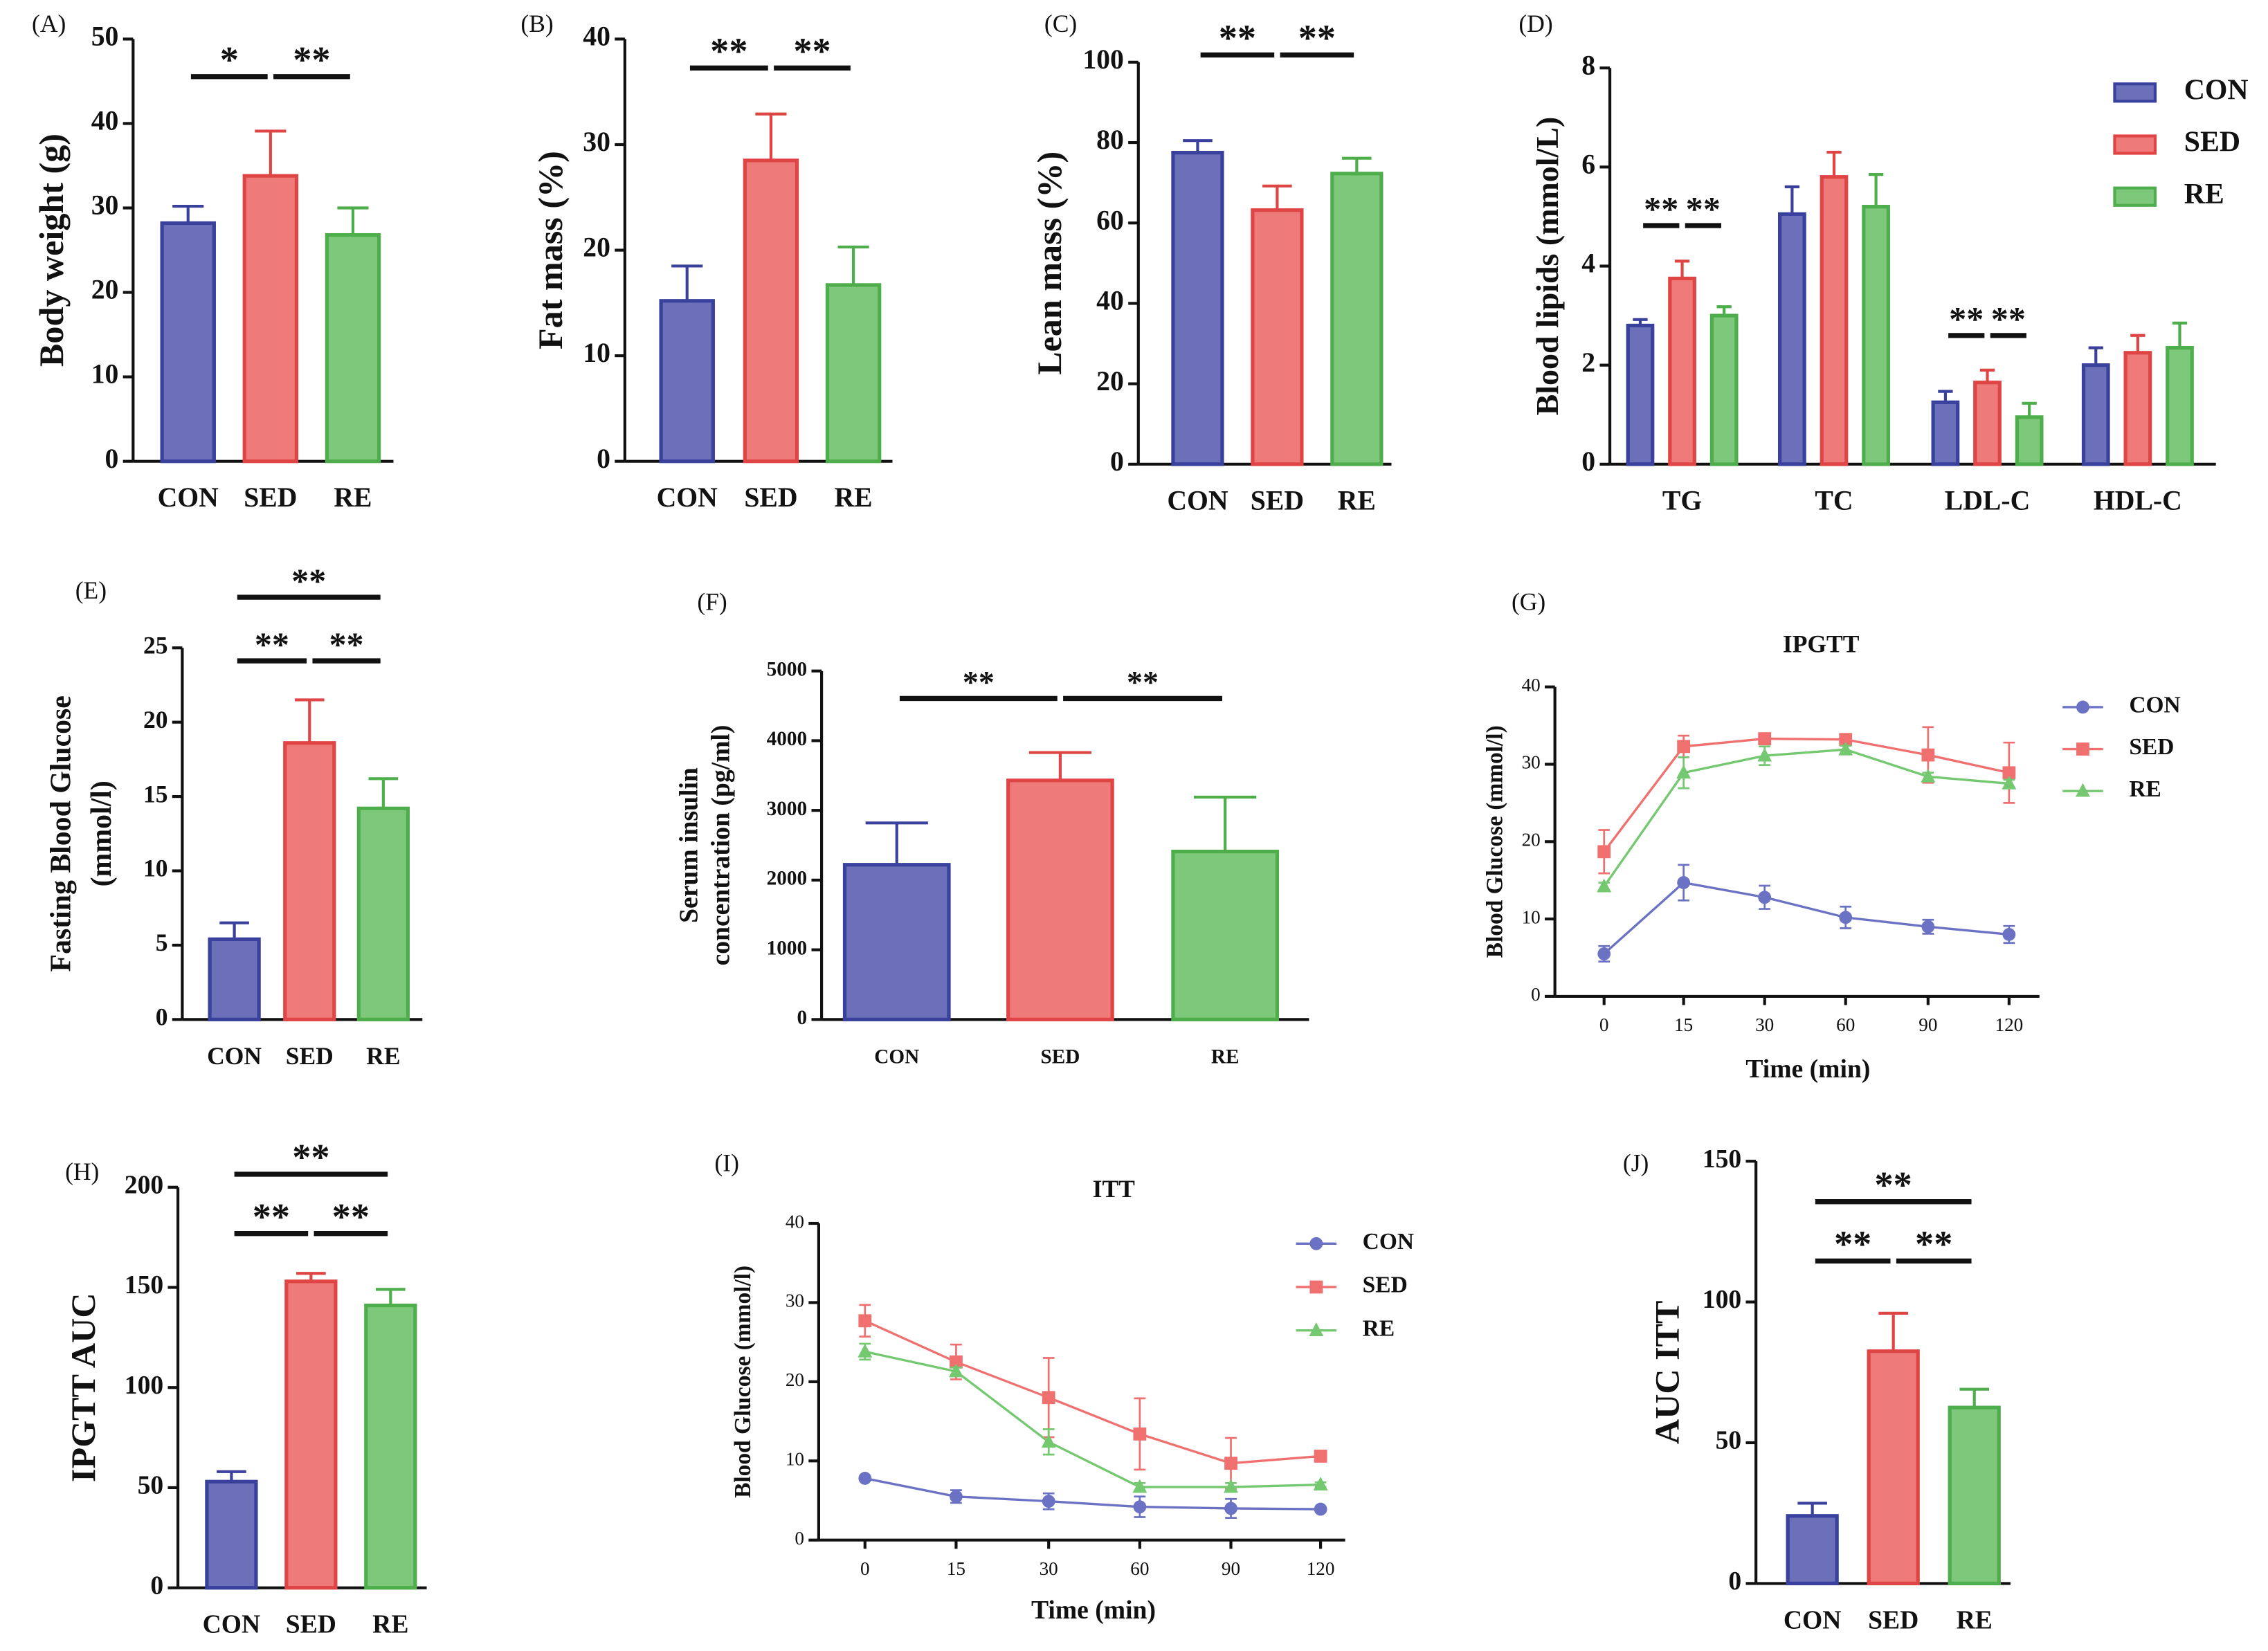 This screenshot has height=1651, width=2268. Describe the element at coordinates (551, 250) in the screenshot. I see `y-axis-label: Fat mass (%)` at that location.